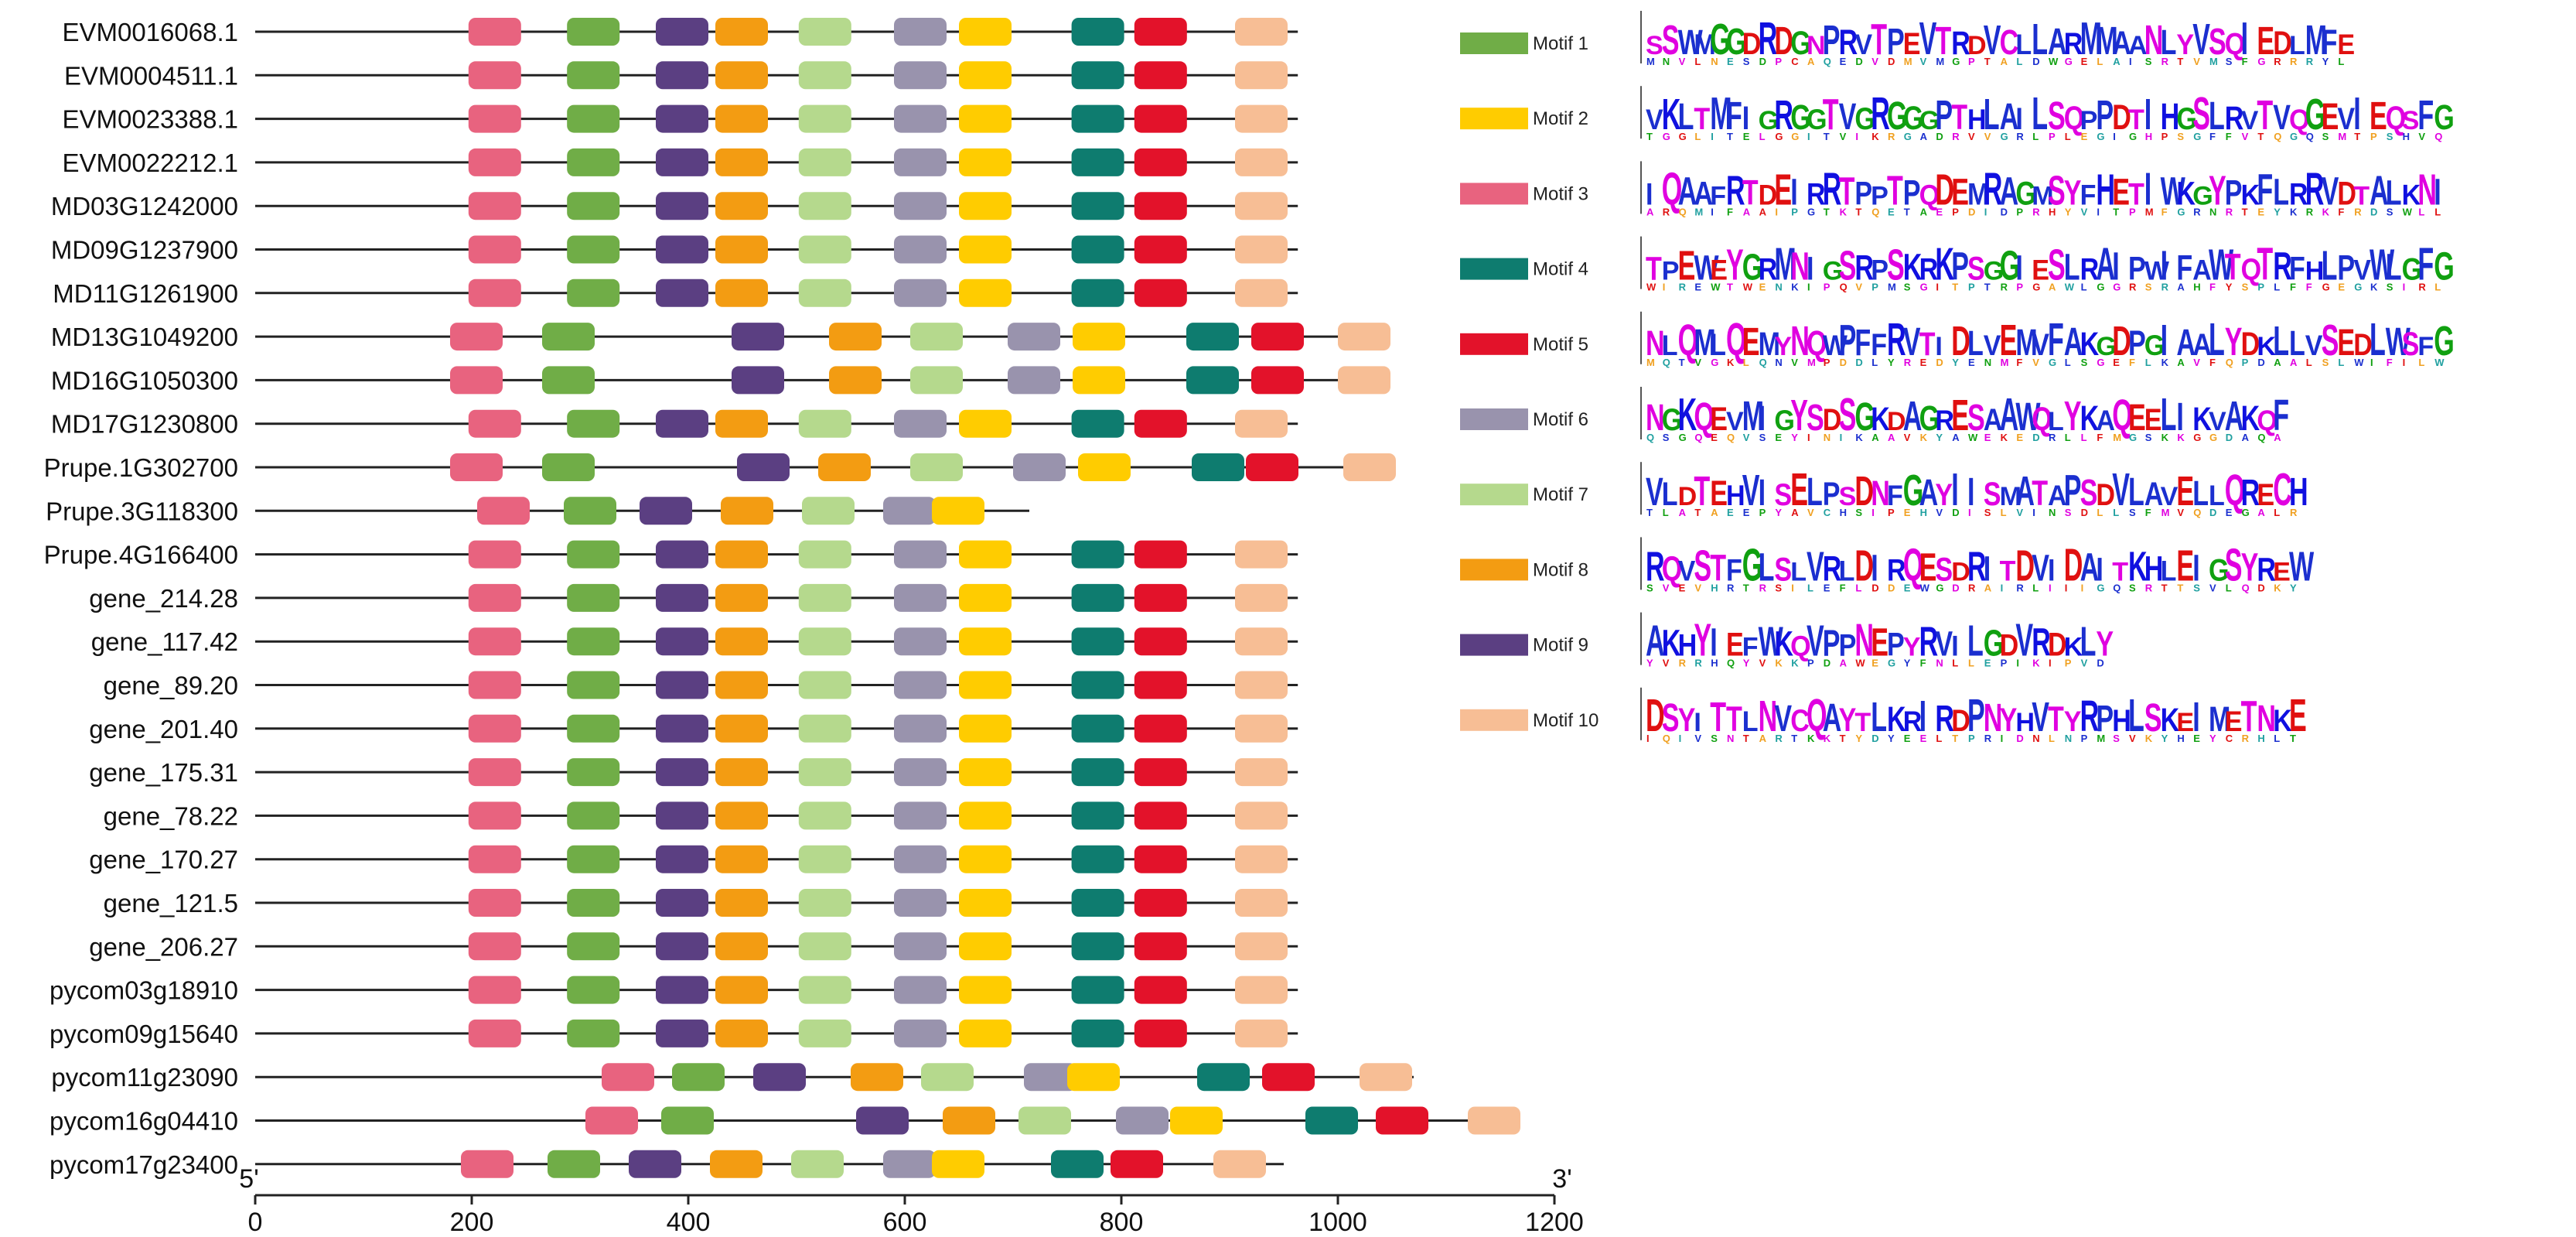  Describe the element at coordinates (742, 162) in the screenshot. I see `motif-8-box` at that location.